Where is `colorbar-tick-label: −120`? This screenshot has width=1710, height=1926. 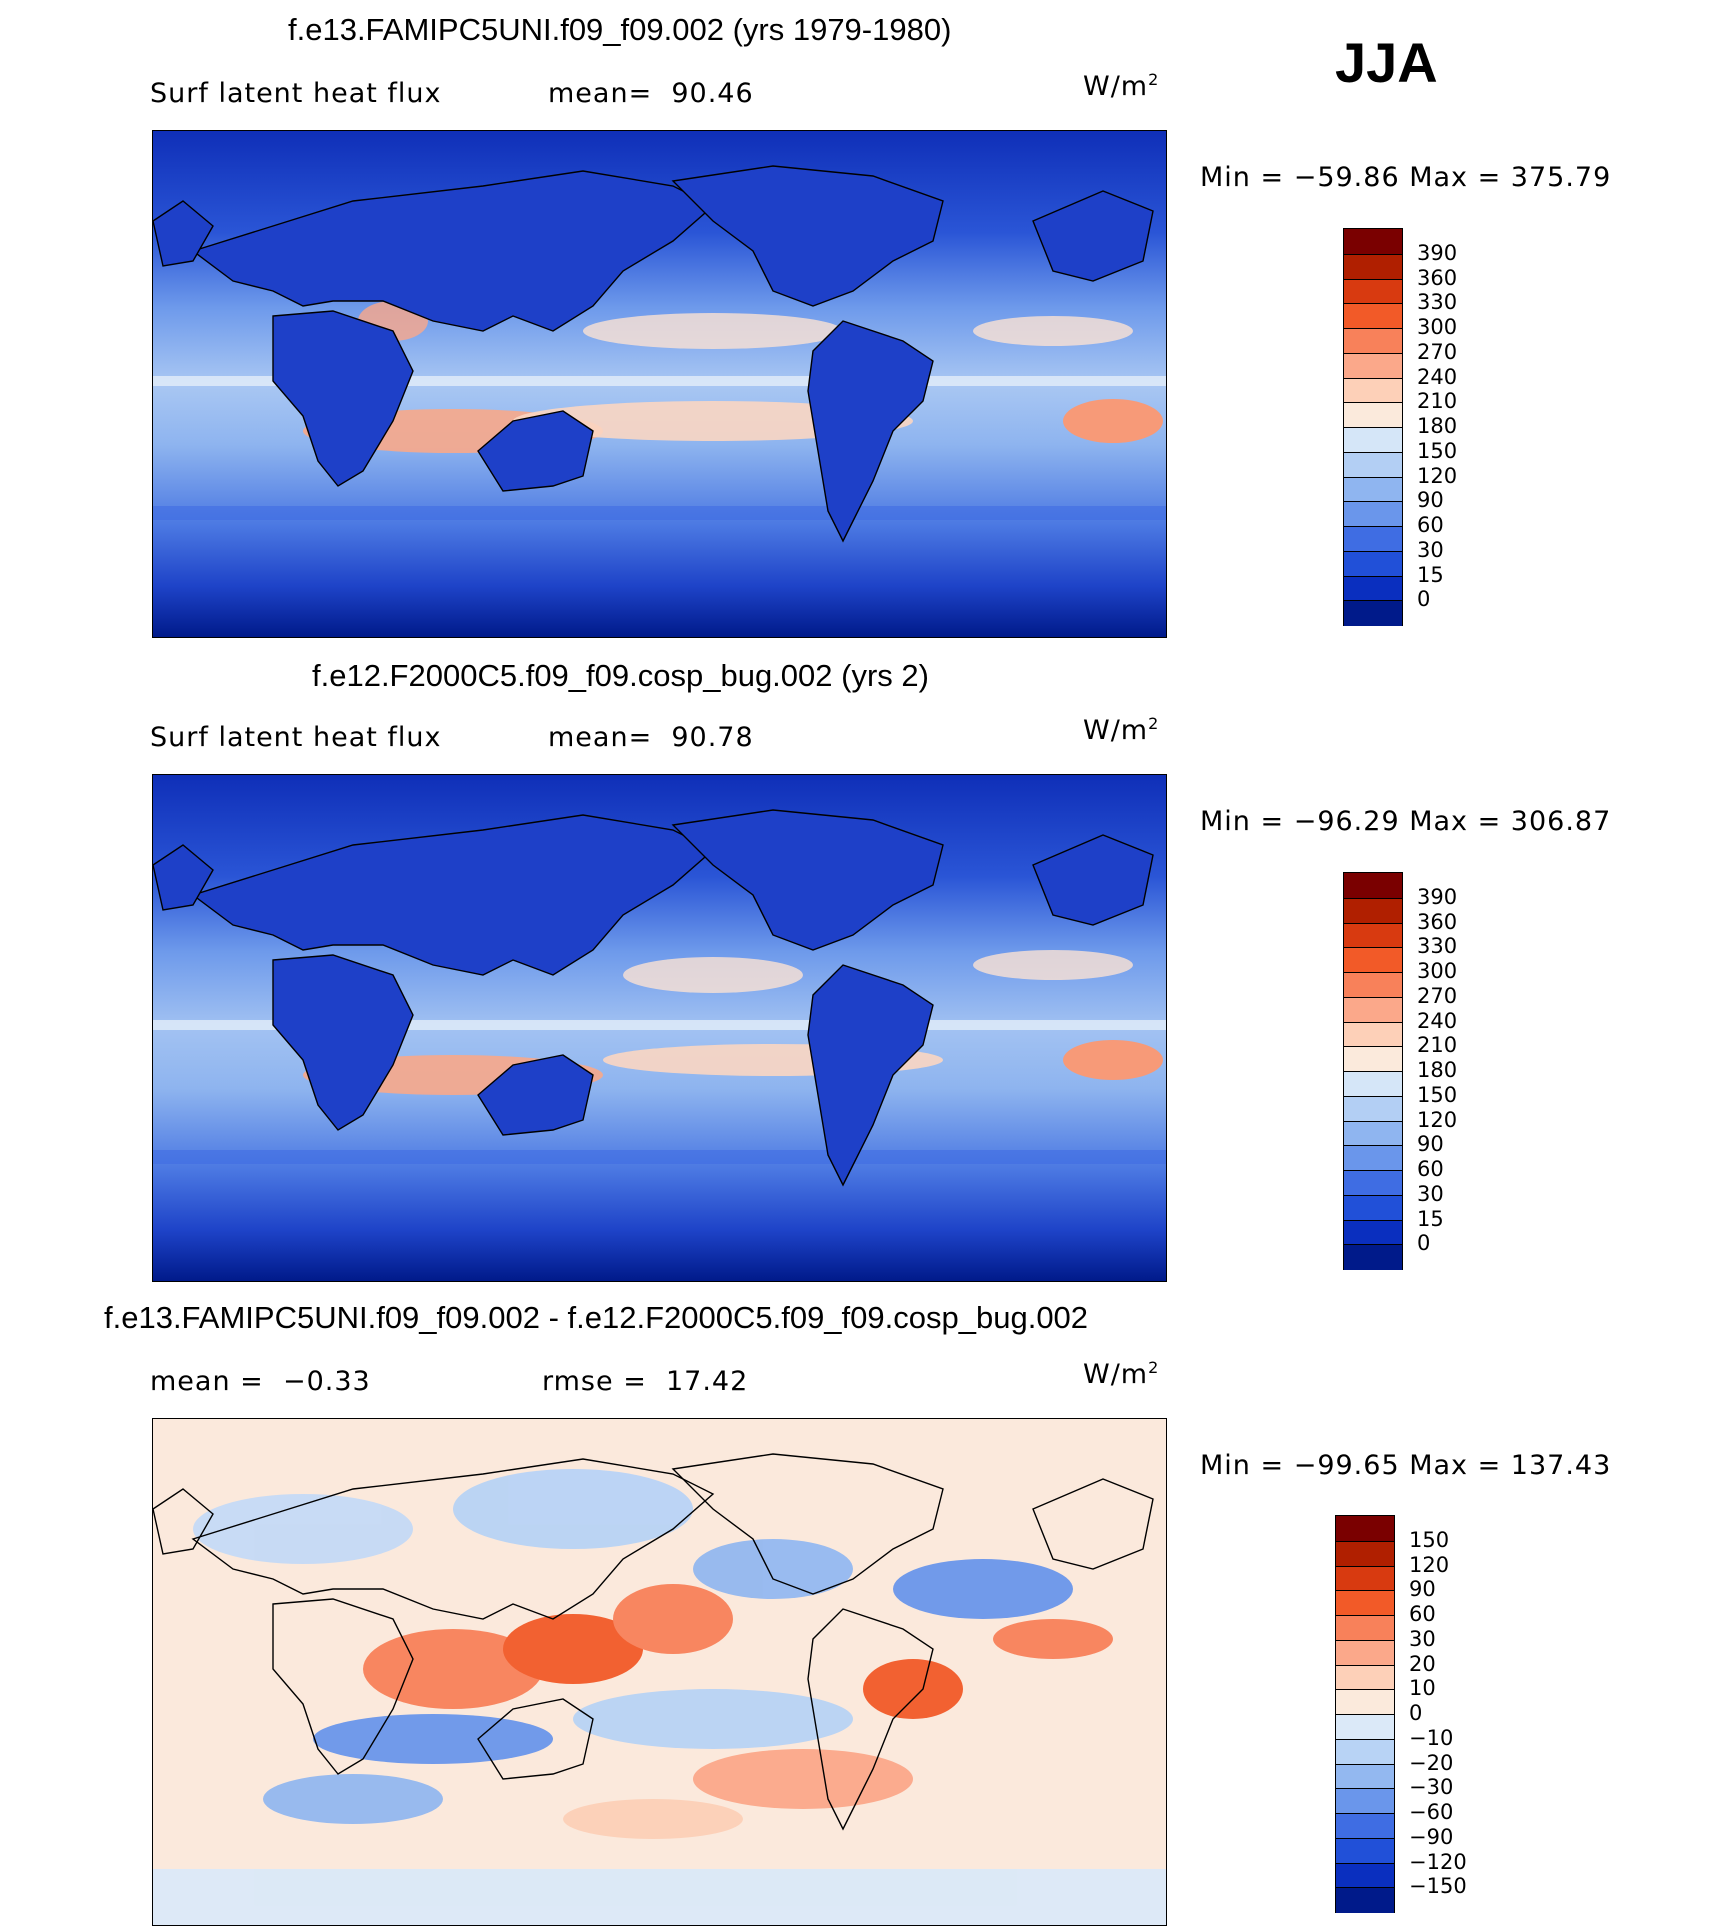
colorbar-tick-label: −120 is located at coordinates (1438, 1861).